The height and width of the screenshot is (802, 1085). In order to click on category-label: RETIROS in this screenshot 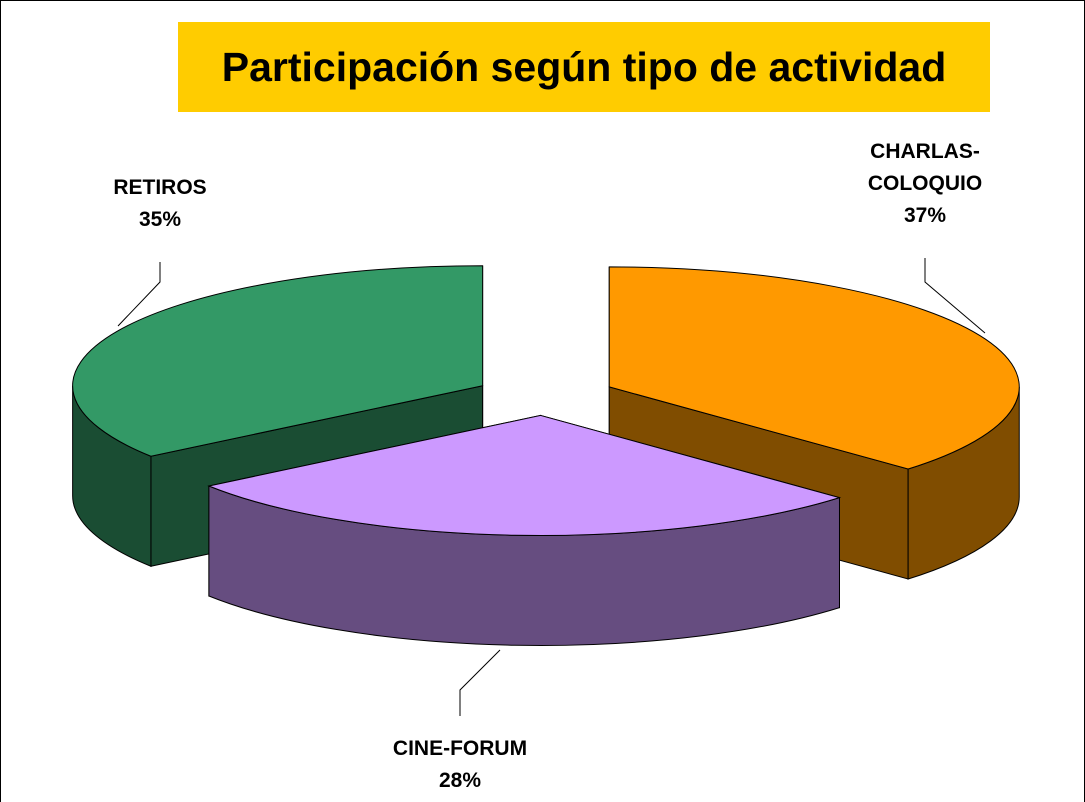, I will do `click(160, 187)`.